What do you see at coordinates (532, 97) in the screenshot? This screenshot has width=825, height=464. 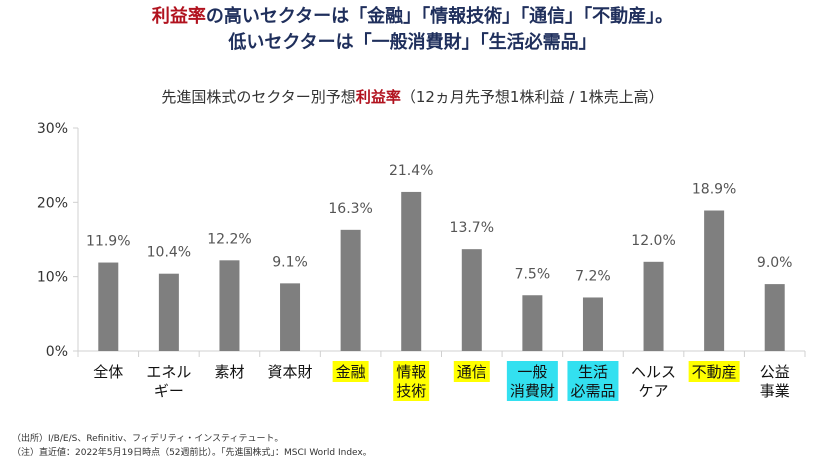 I see `chart-title-part-3: （12ヵ月先予想1株利益 / 1株売上高）` at bounding box center [532, 97].